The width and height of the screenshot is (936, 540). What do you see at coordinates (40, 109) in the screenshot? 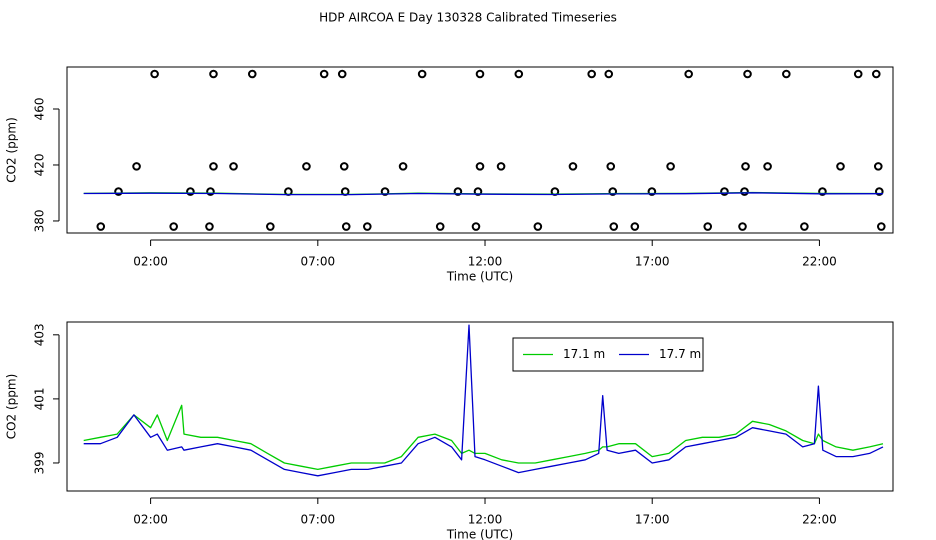
I see `y-tick-label: 460` at bounding box center [40, 109].